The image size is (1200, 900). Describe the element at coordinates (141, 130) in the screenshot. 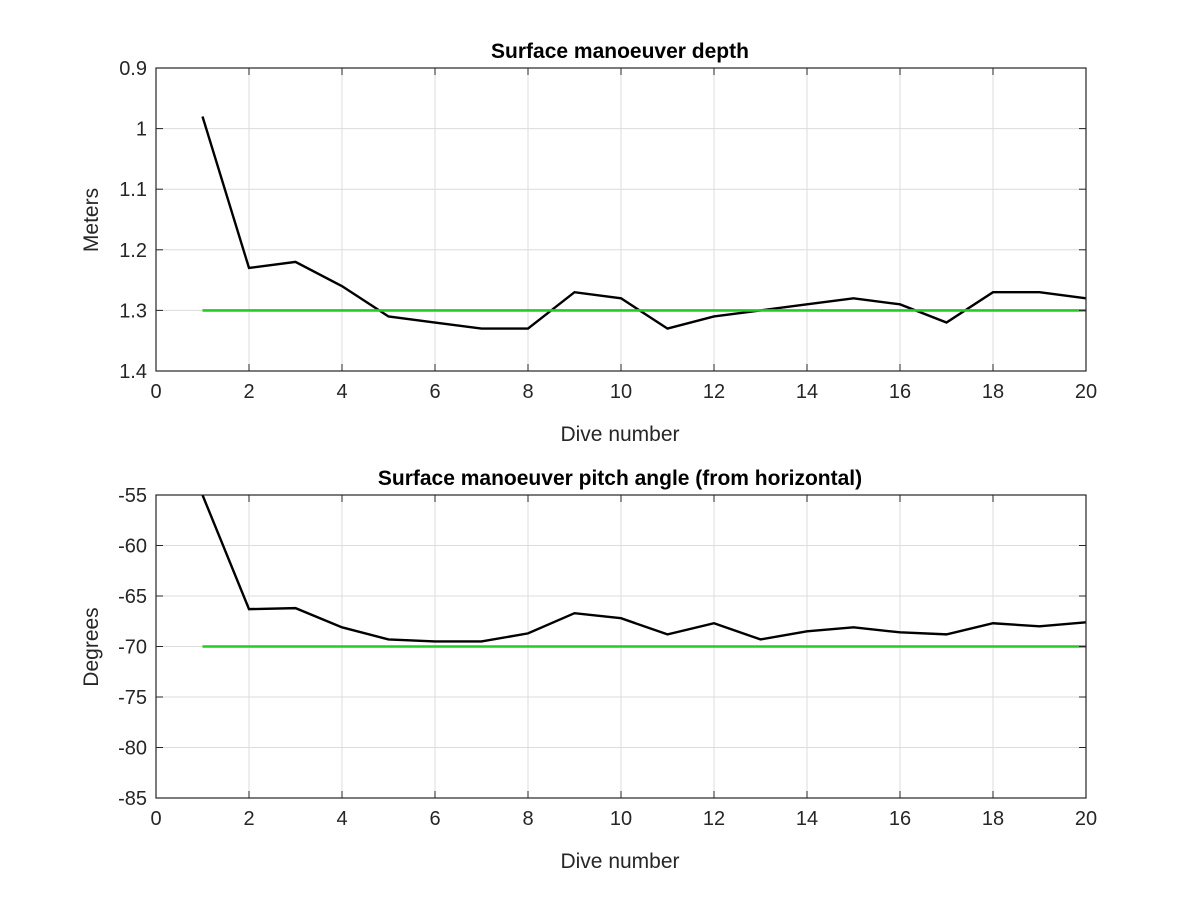

I see `depth-chart-y-tick-label: 1` at that location.